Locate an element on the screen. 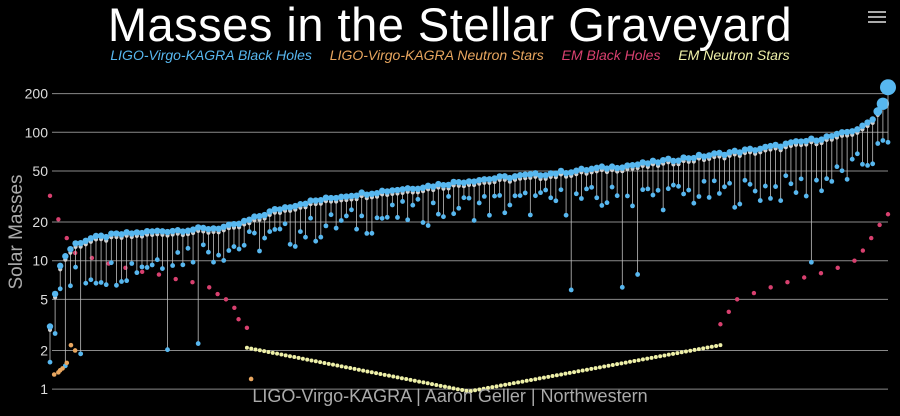  legend-item-lvk-neutron-stars: LIGO-Virgo-KAGRA Neutron Stars is located at coordinates (436, 55).